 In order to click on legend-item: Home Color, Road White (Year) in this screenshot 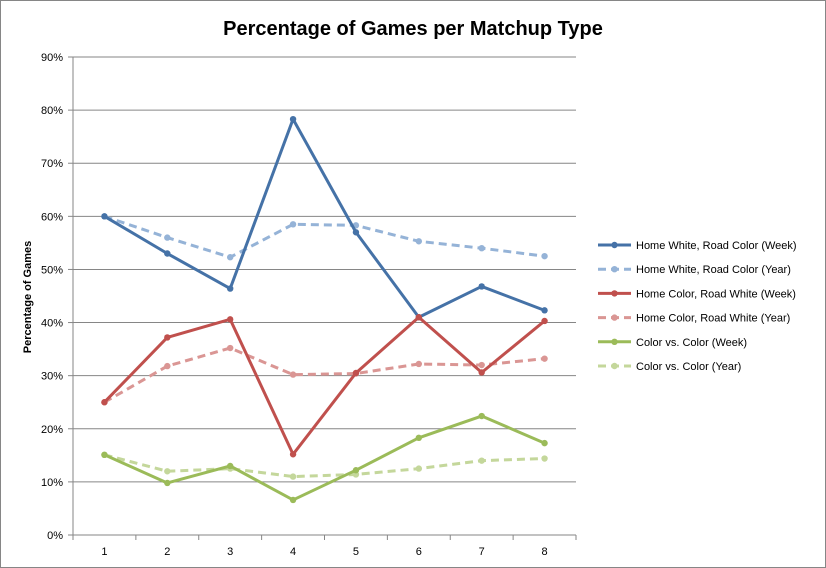, I will do `click(694, 319)`.